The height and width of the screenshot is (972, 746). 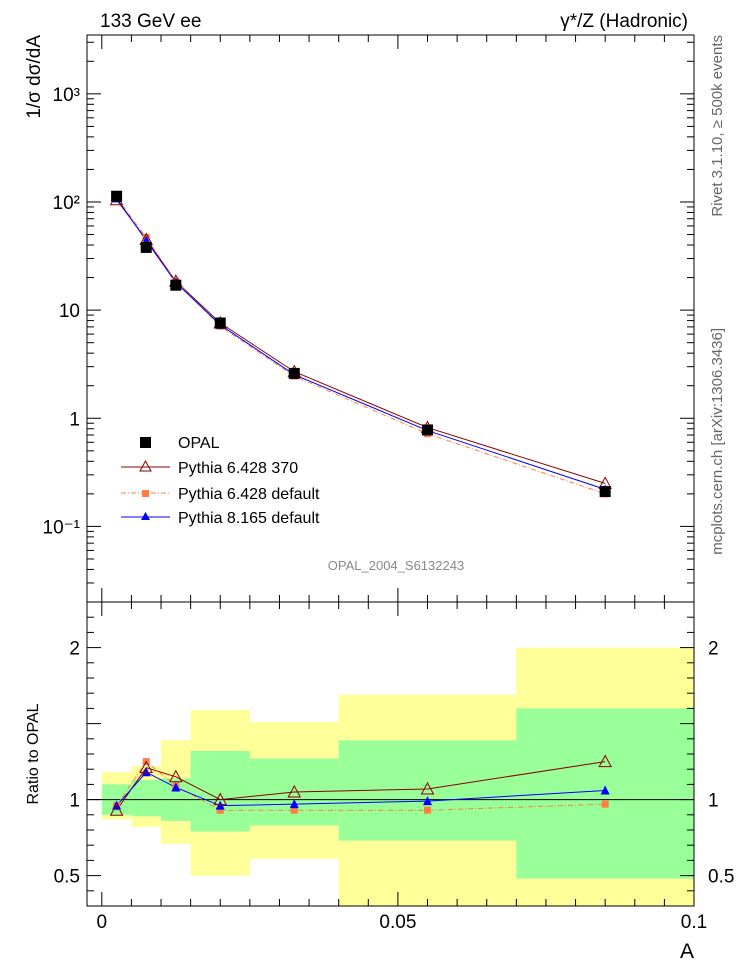 What do you see at coordinates (238, 468) in the screenshot?
I see `legend-label-pythia6-370: Pythia 6.428 370` at bounding box center [238, 468].